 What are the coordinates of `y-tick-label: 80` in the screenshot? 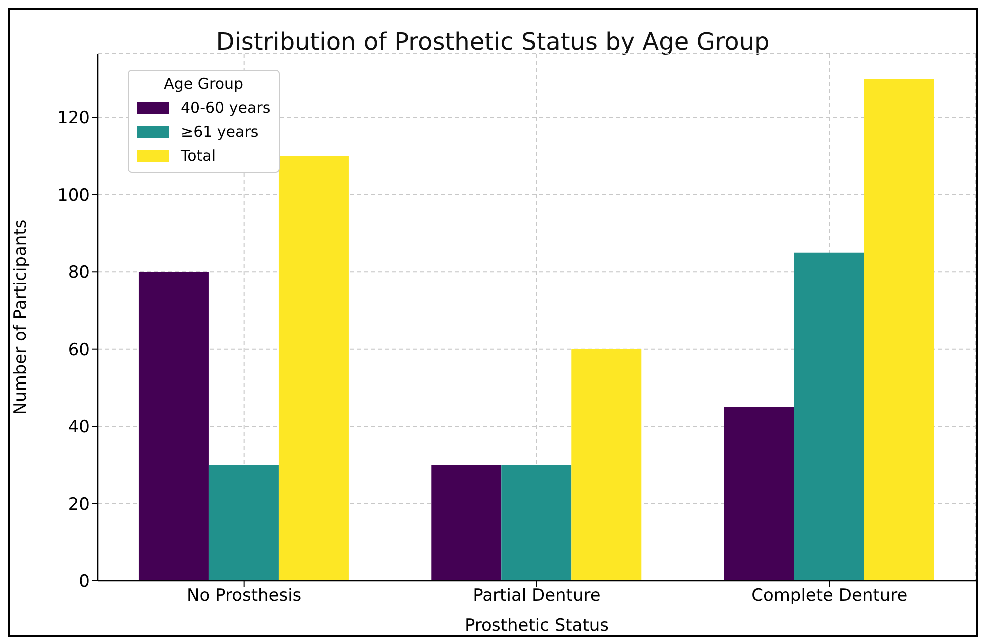 It's located at (79, 273).